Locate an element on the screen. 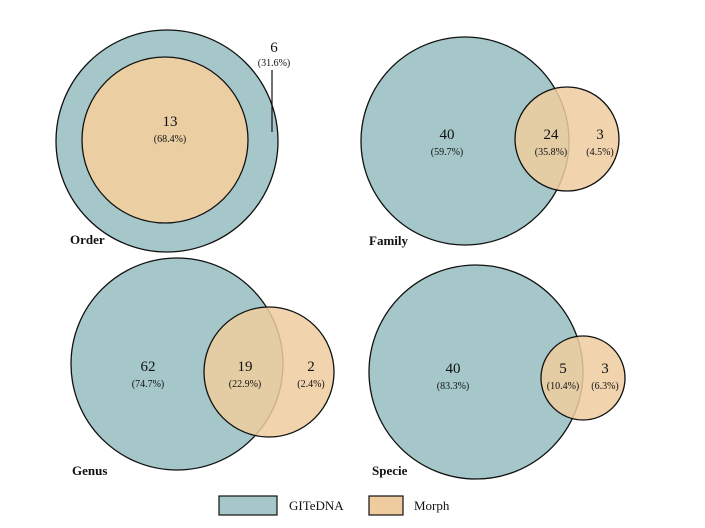 The height and width of the screenshot is (528, 705). gitedna-only-count-specie: 40 is located at coordinates (453, 369).